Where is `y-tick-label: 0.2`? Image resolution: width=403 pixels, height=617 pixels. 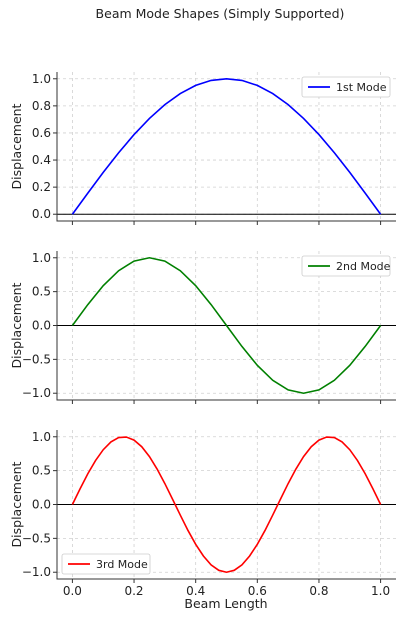
y-tick-label: 0.2 is located at coordinates (41, 187).